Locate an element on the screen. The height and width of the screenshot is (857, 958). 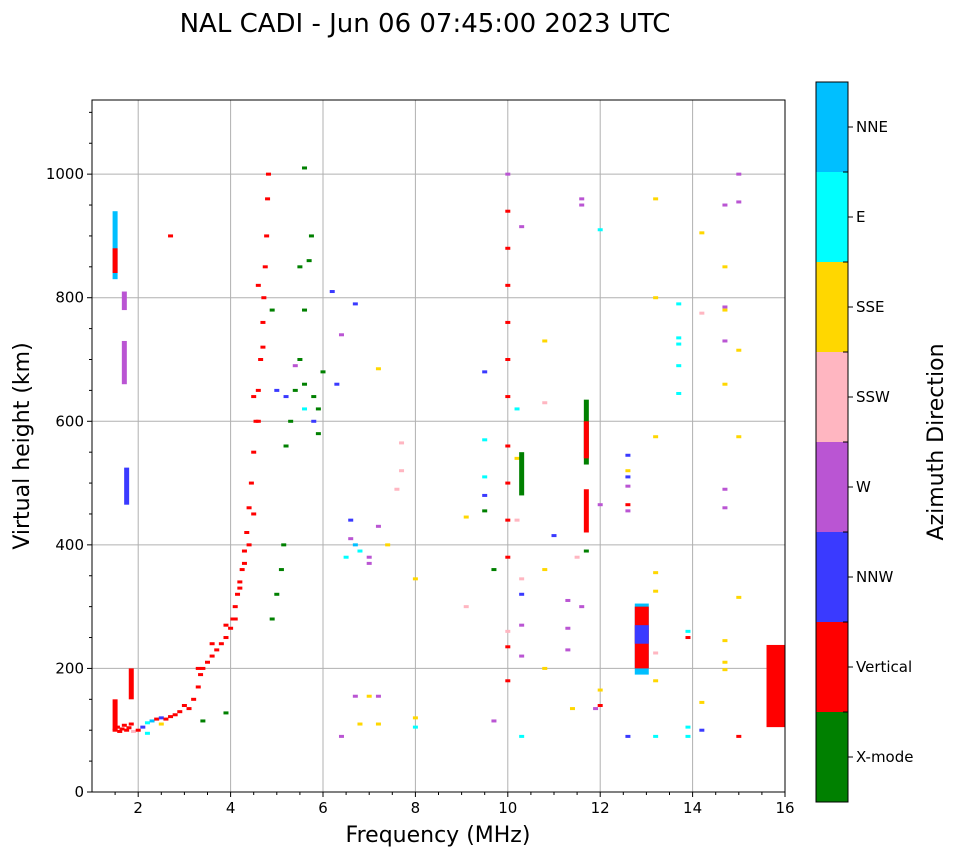
y-tick-label: 200 is located at coordinates (69, 668).